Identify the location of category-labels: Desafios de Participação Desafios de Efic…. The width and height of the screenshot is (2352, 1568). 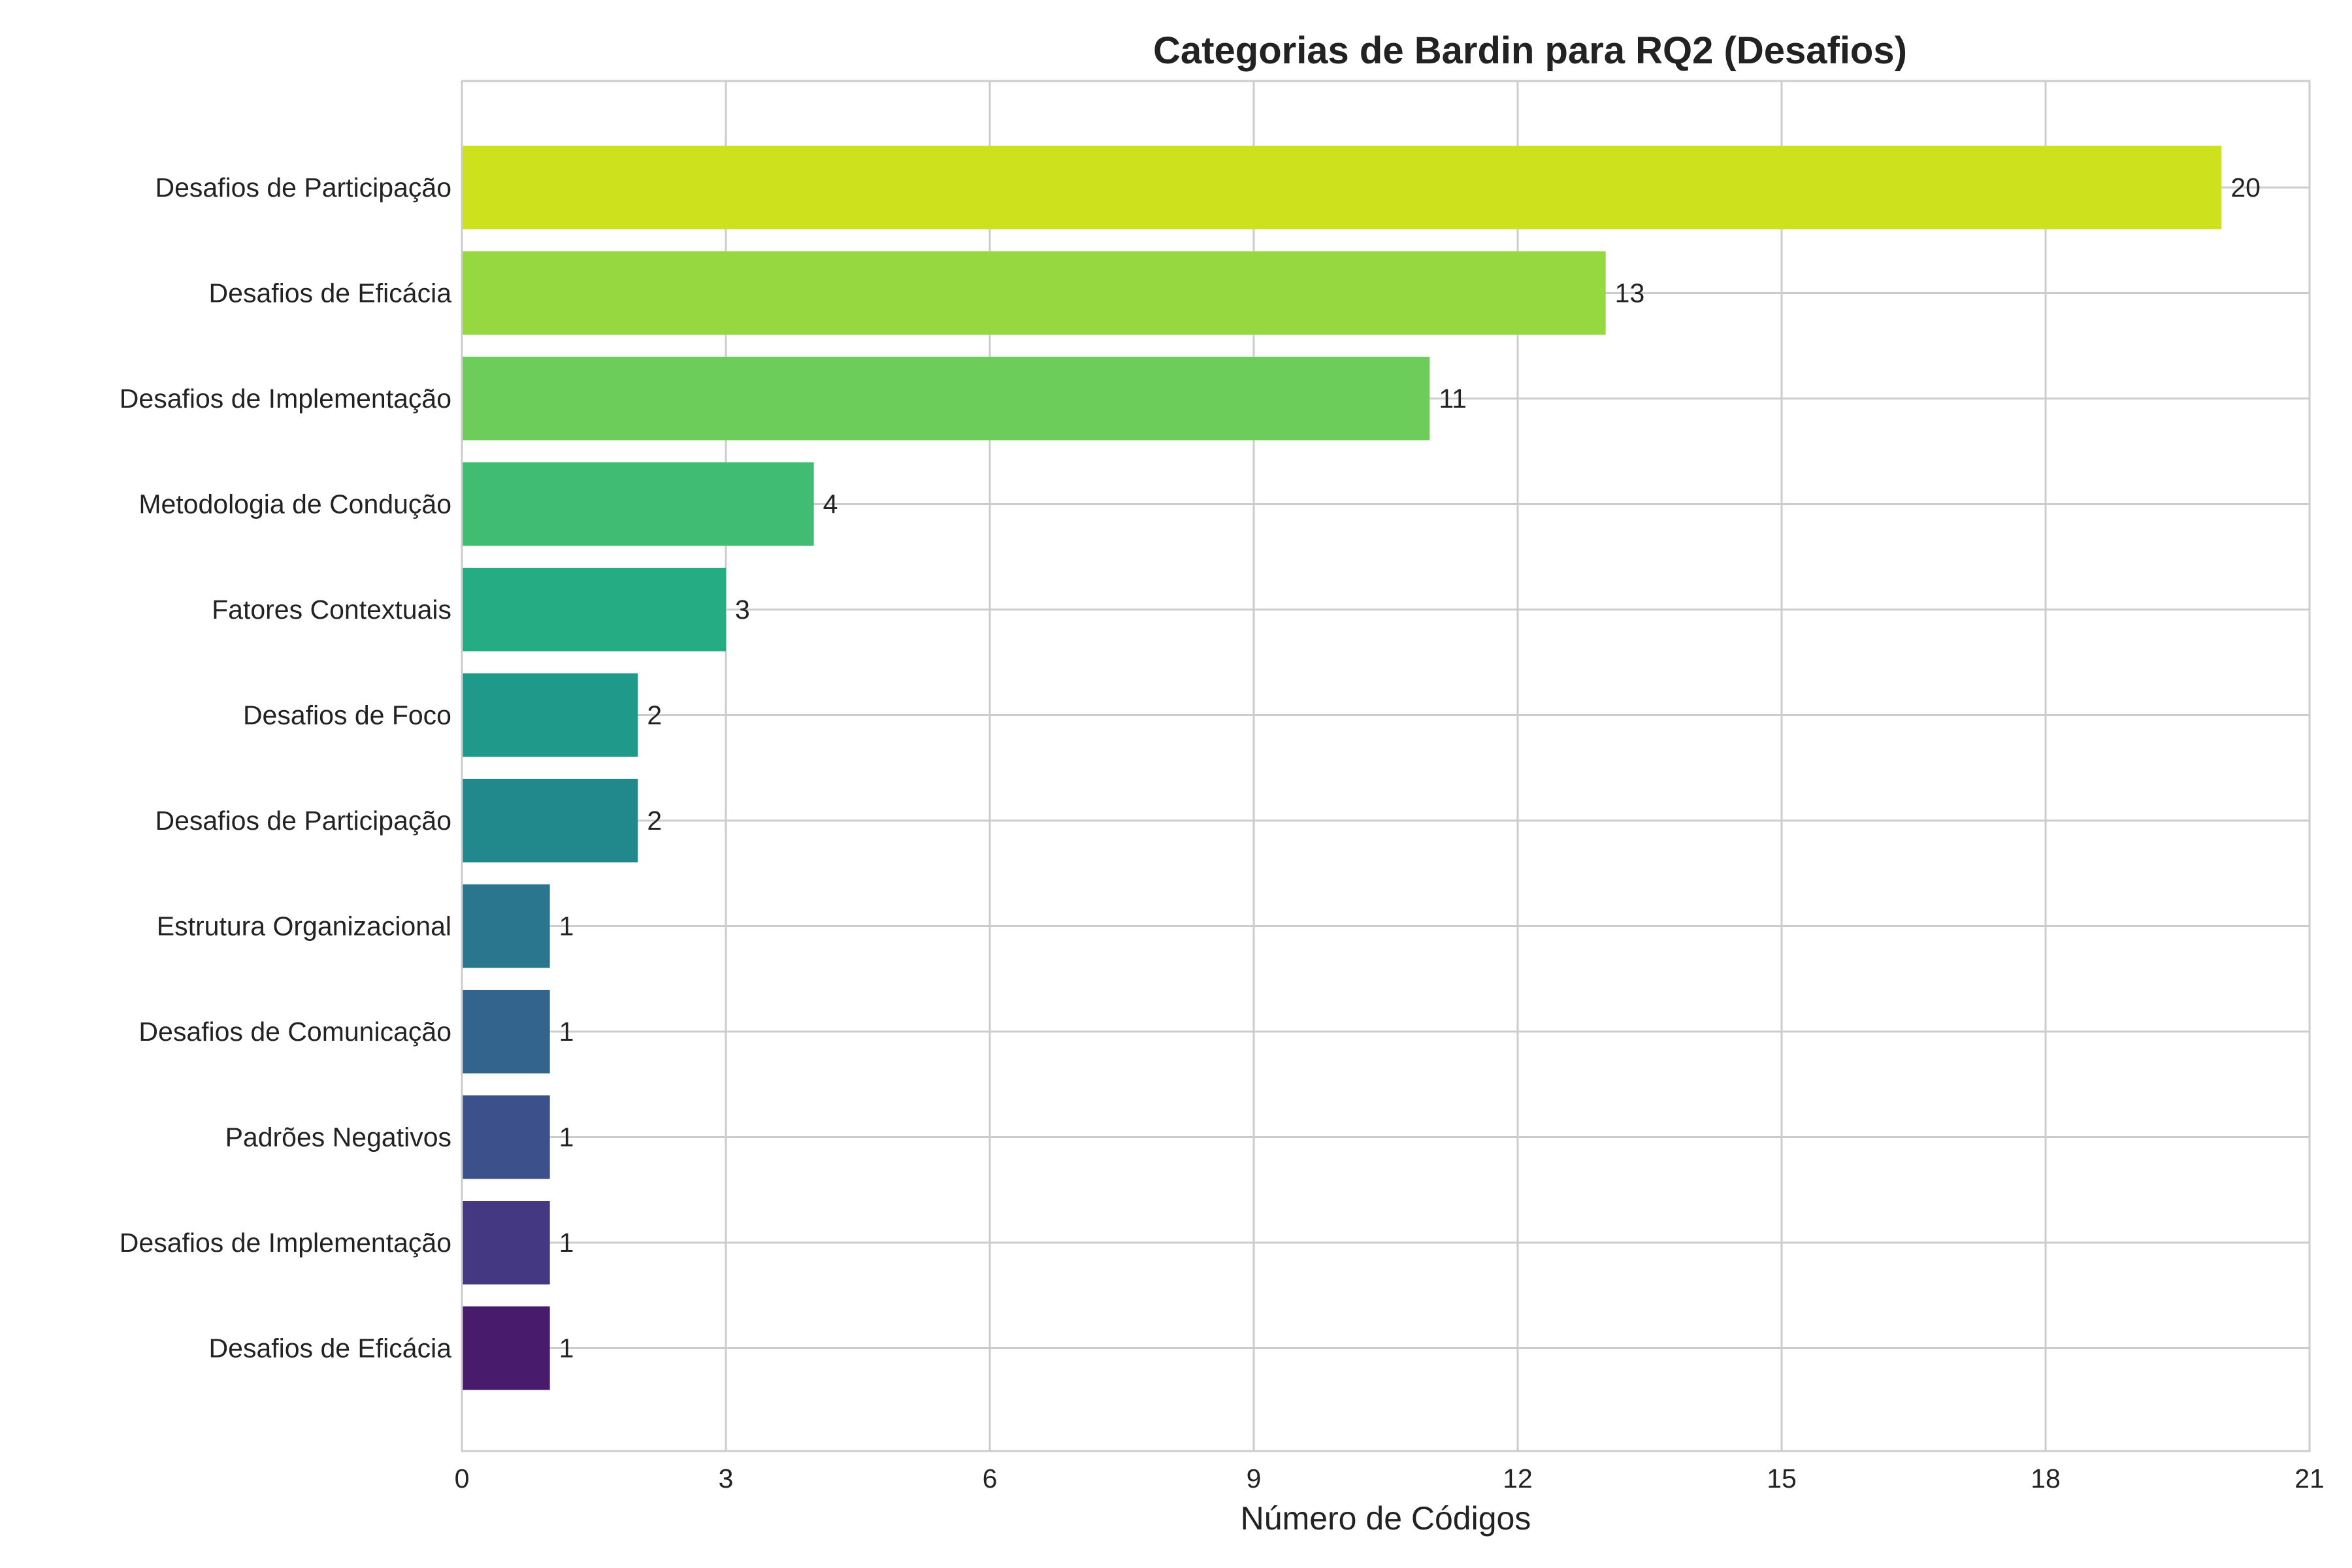
(285, 768).